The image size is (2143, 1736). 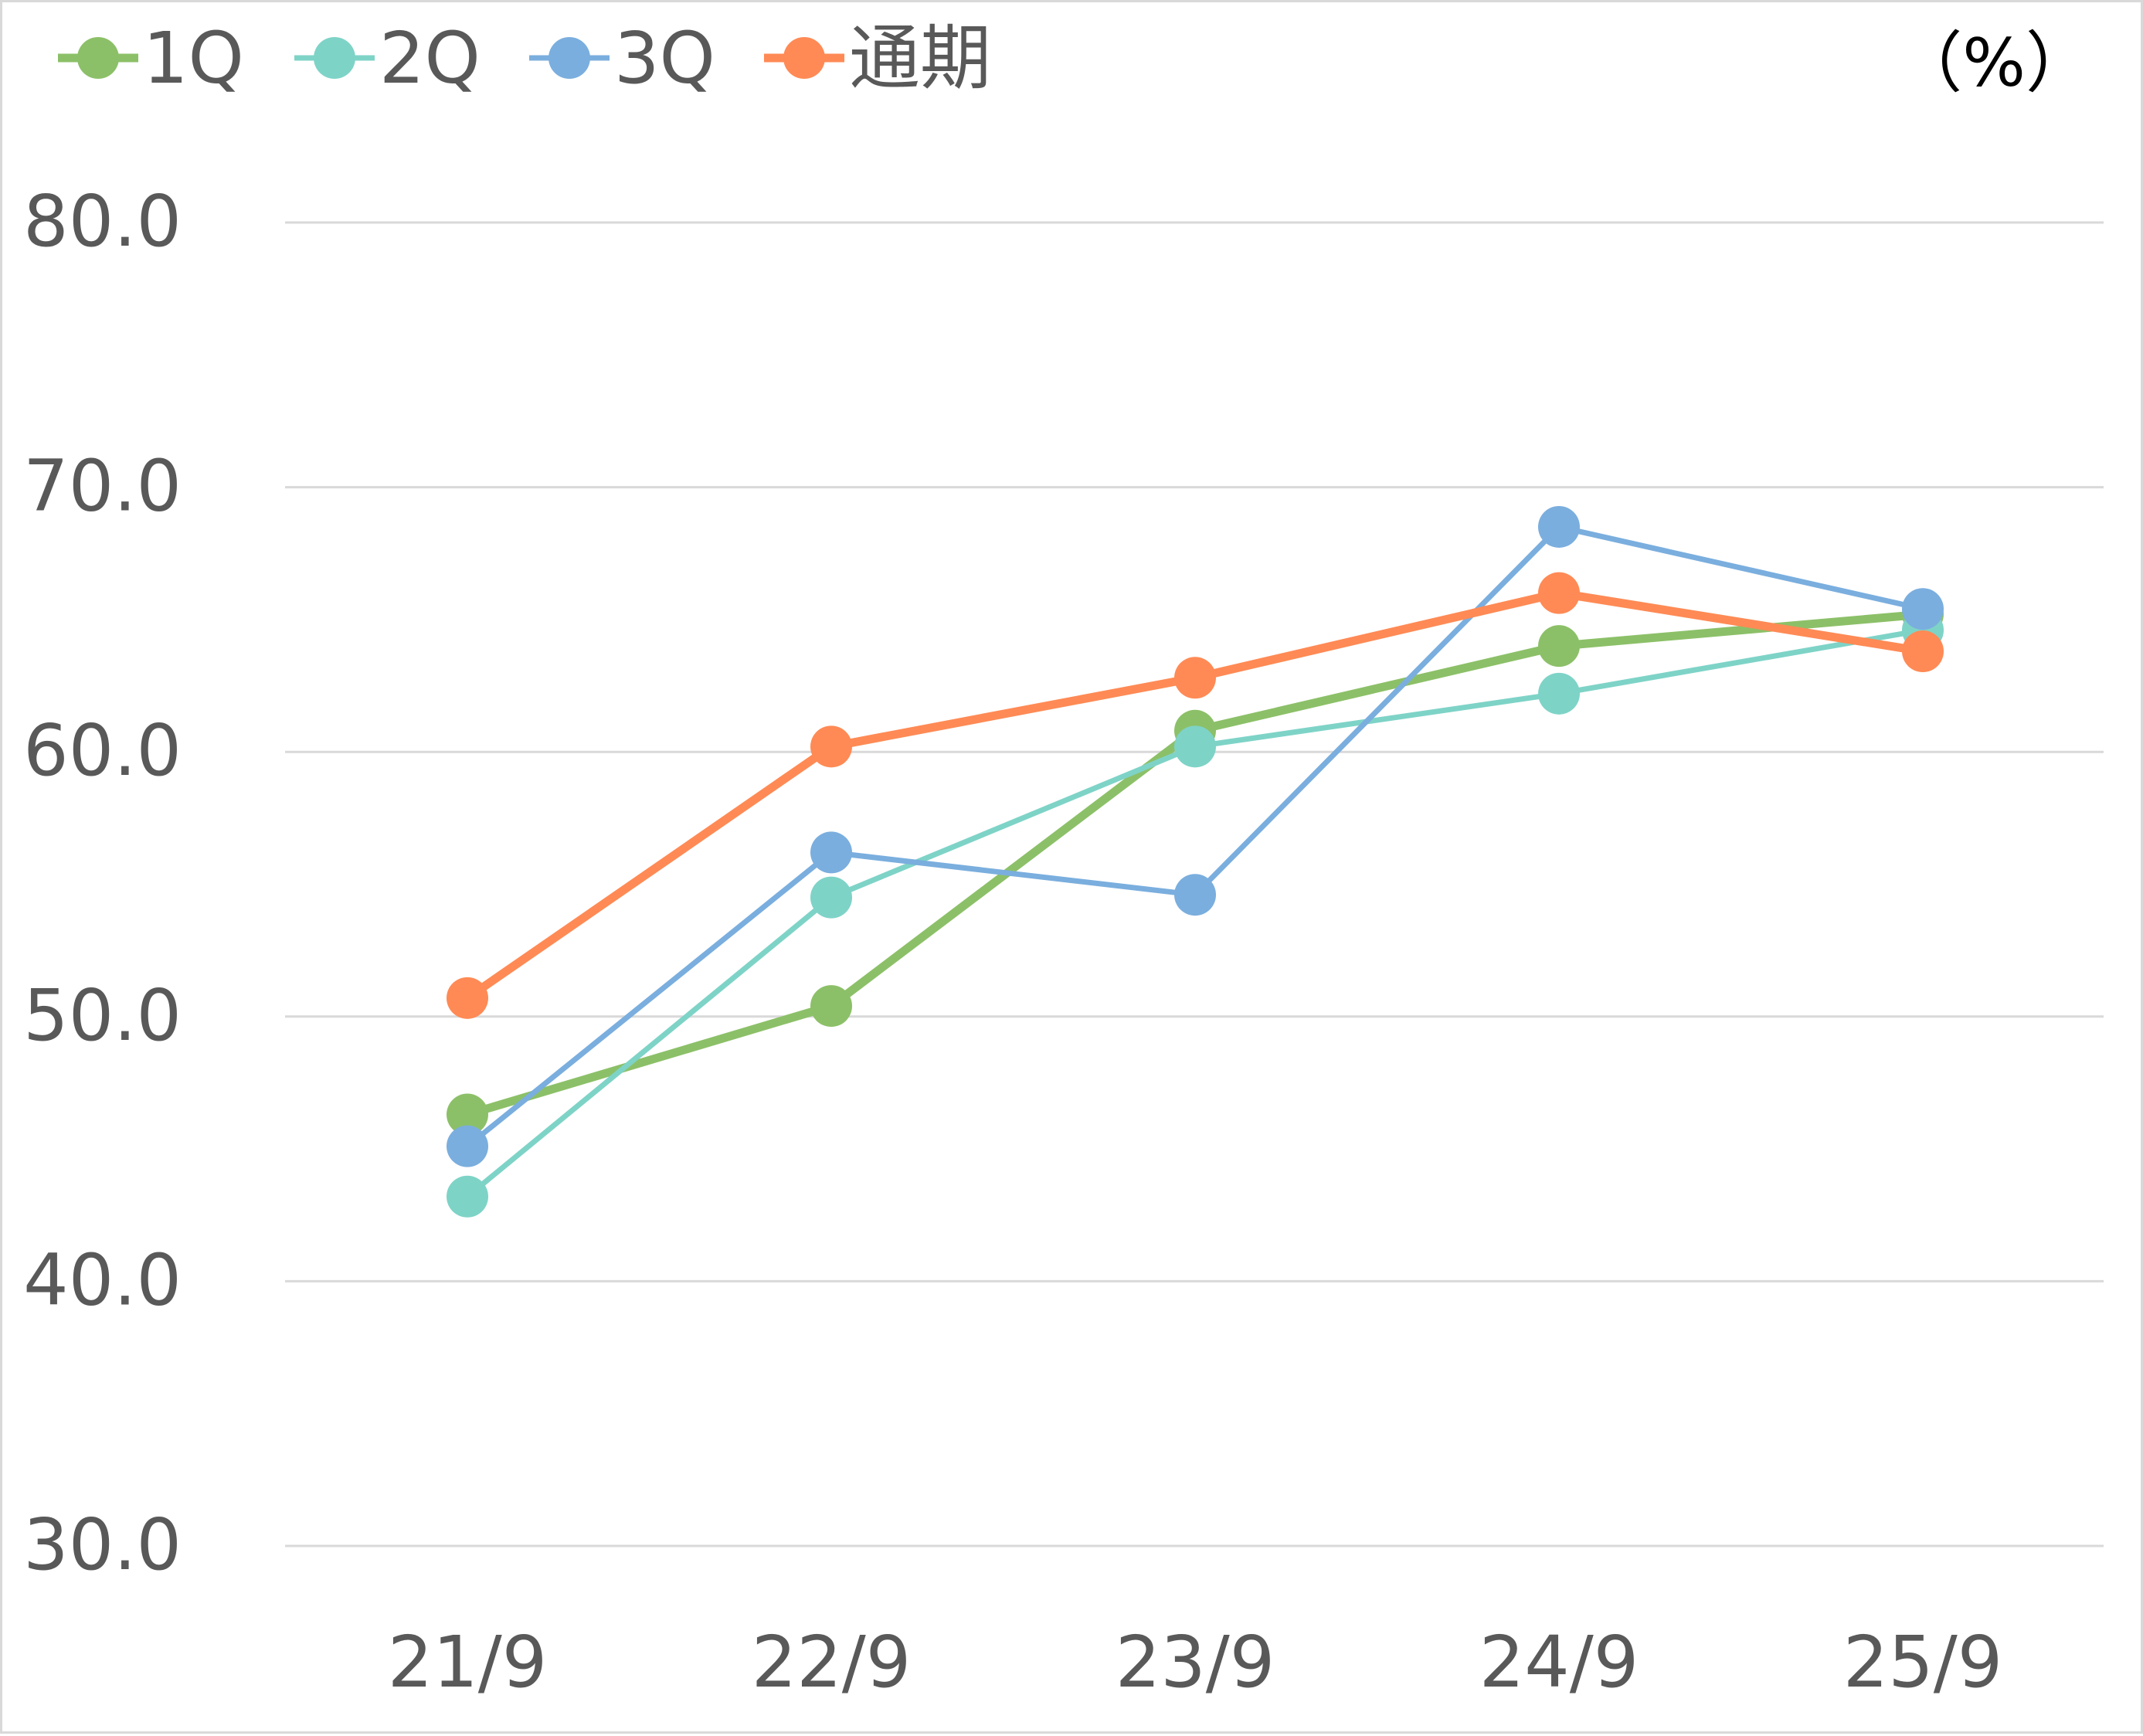 What do you see at coordinates (193, 58) in the screenshot?
I see `legend-label: 1Q` at bounding box center [193, 58].